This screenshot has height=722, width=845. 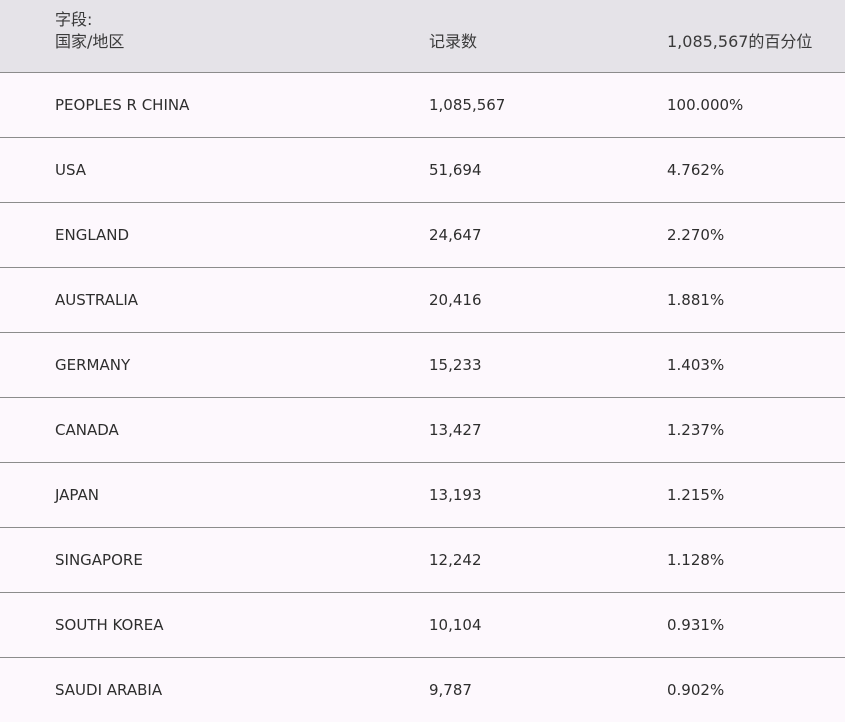 I want to click on record-count-cell: 9,787, so click(x=450, y=690).